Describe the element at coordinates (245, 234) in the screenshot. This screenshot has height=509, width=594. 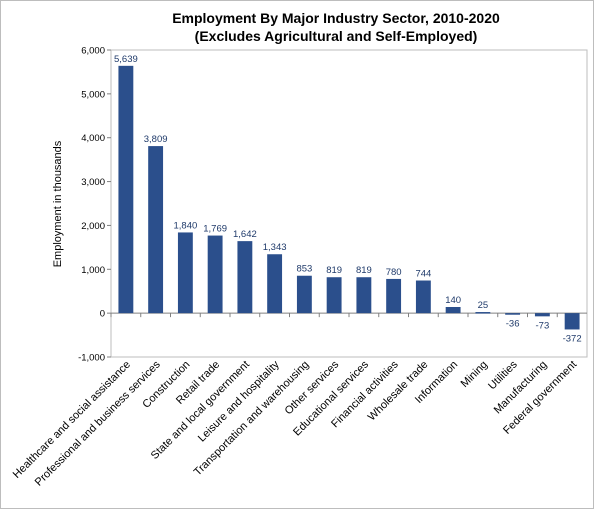
I see `data-label: 1,642` at that location.